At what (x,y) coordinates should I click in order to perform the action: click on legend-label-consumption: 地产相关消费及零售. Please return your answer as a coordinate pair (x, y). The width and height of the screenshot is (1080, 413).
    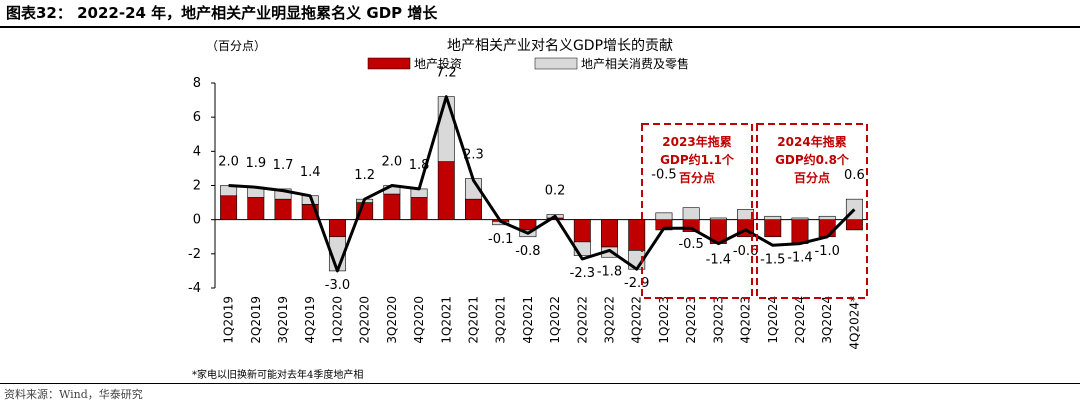
    Looking at the image, I should click on (635, 63).